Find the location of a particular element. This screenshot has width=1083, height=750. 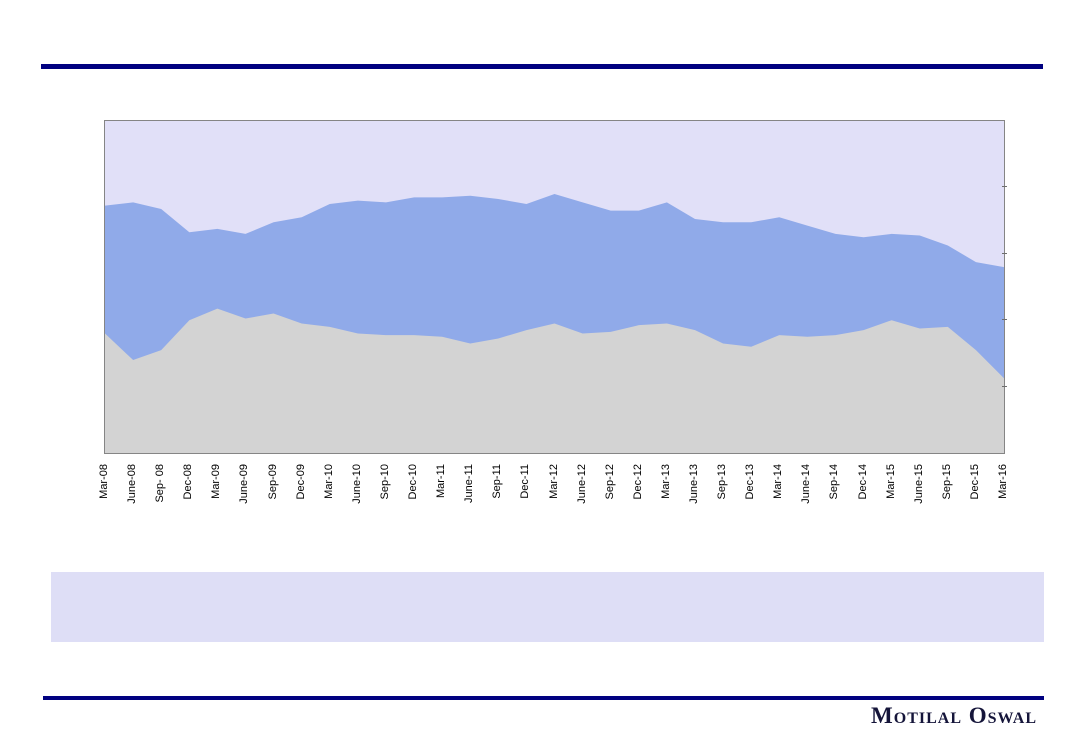

x-axis-label: June-15 is located at coordinates (918, 484).